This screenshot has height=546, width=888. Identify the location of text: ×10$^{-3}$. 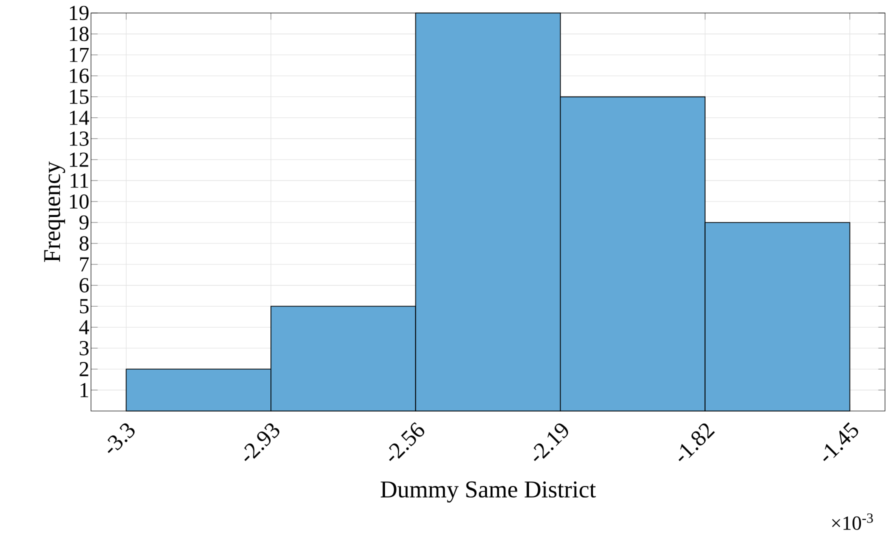
(852, 521).